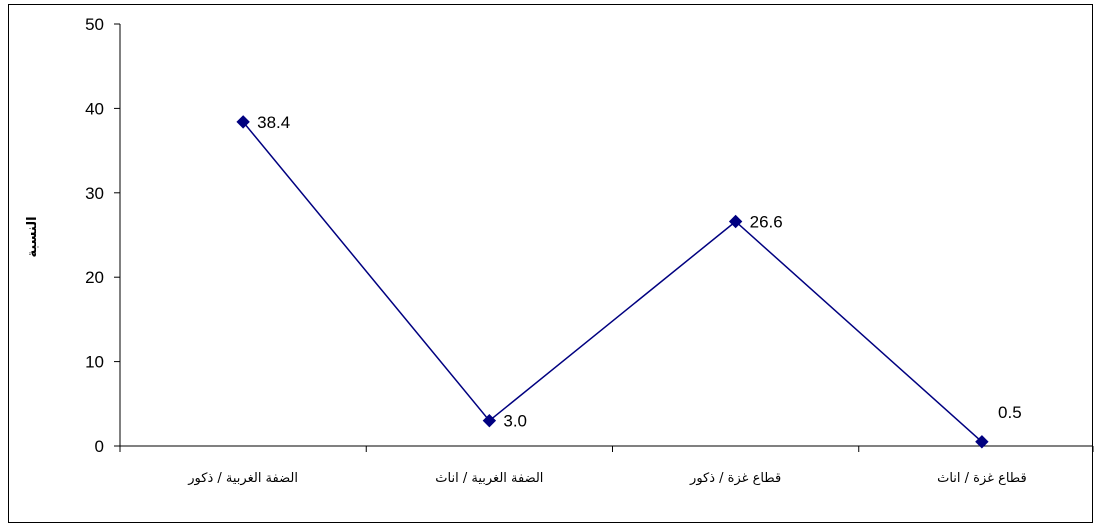 The image size is (1103, 529). I want to click on y-tick-label: 10, so click(94, 362).